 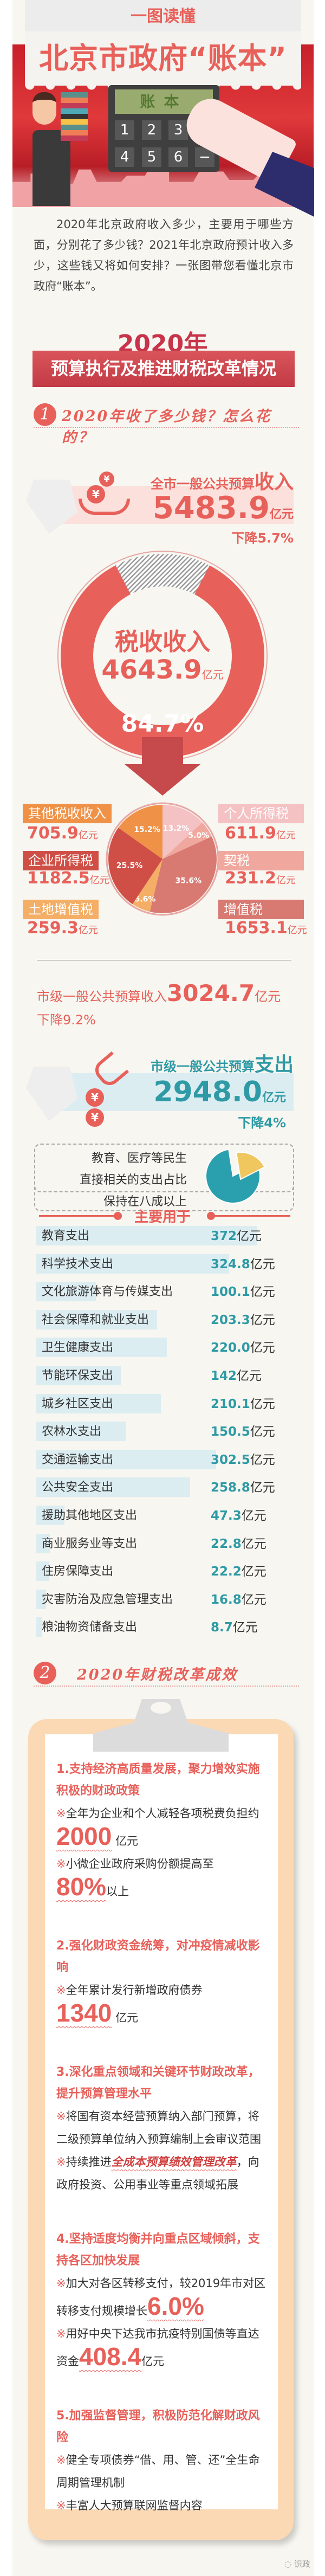 What do you see at coordinates (163, 58) in the screenshot?
I see `page-title: 北京市政府“账本”` at bounding box center [163, 58].